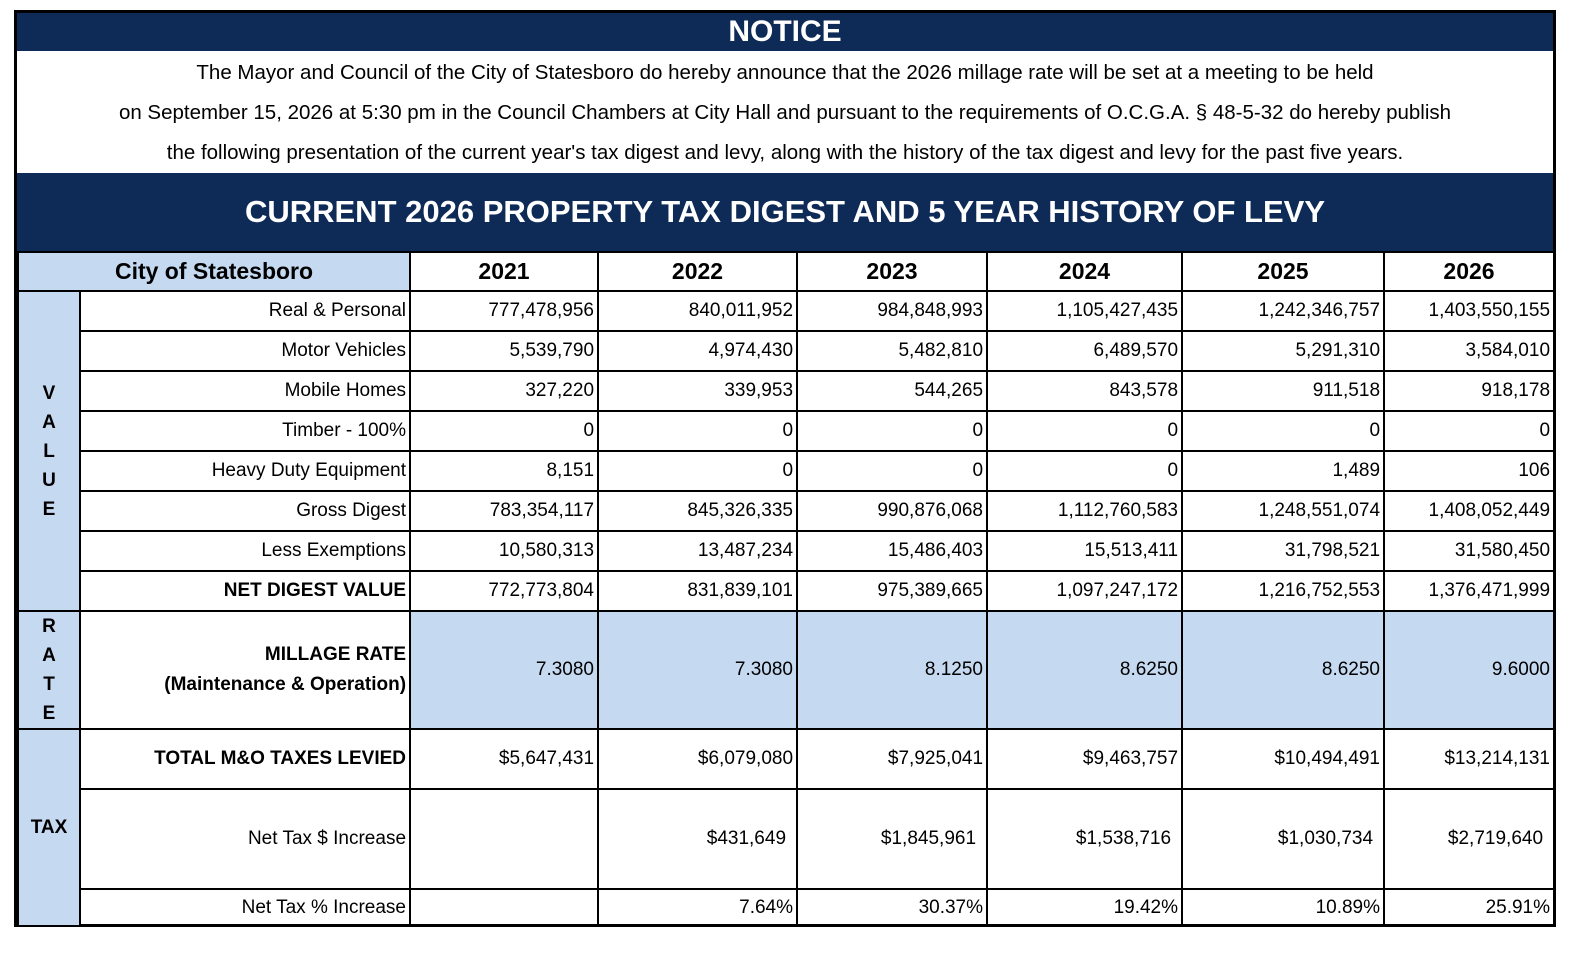  What do you see at coordinates (1469, 471) in the screenshot?
I see `table-cell: 106` at bounding box center [1469, 471].